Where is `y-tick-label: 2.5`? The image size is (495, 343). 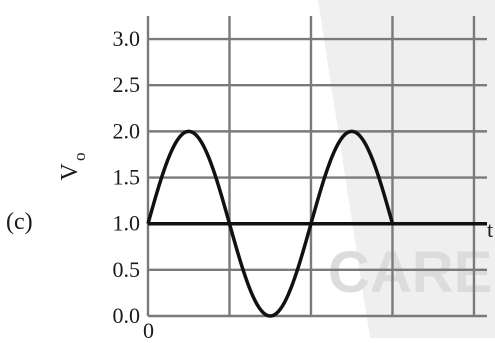 y-tick-label: 2.5 is located at coordinates (127, 84).